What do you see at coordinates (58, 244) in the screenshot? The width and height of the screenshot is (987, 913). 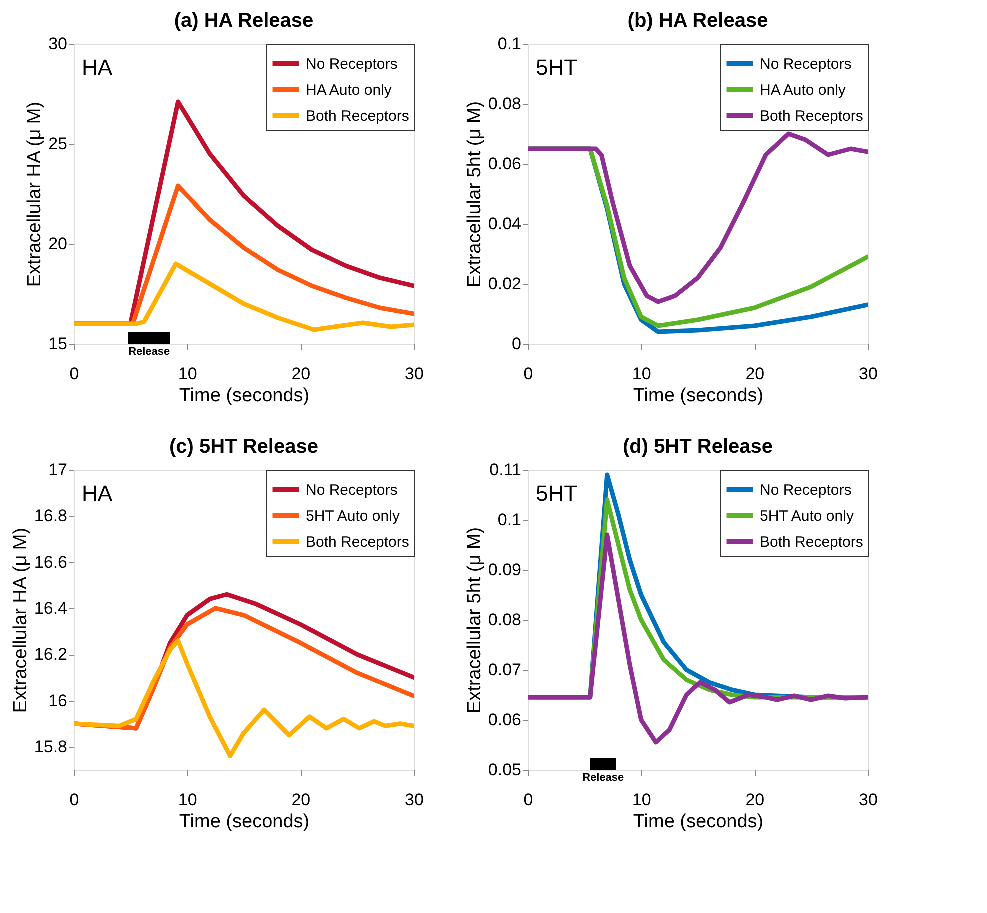 I see `y-tick-label: 20` at bounding box center [58, 244].